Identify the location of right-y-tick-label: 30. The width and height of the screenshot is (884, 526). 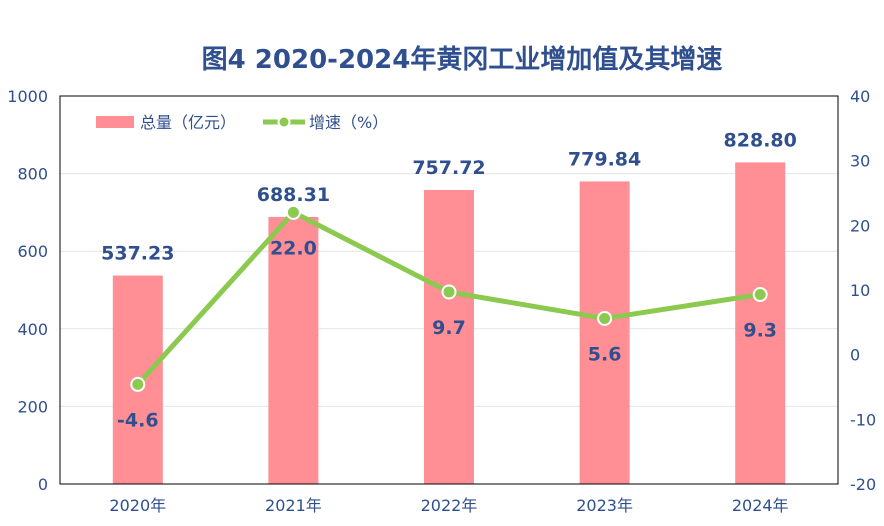
(860, 161).